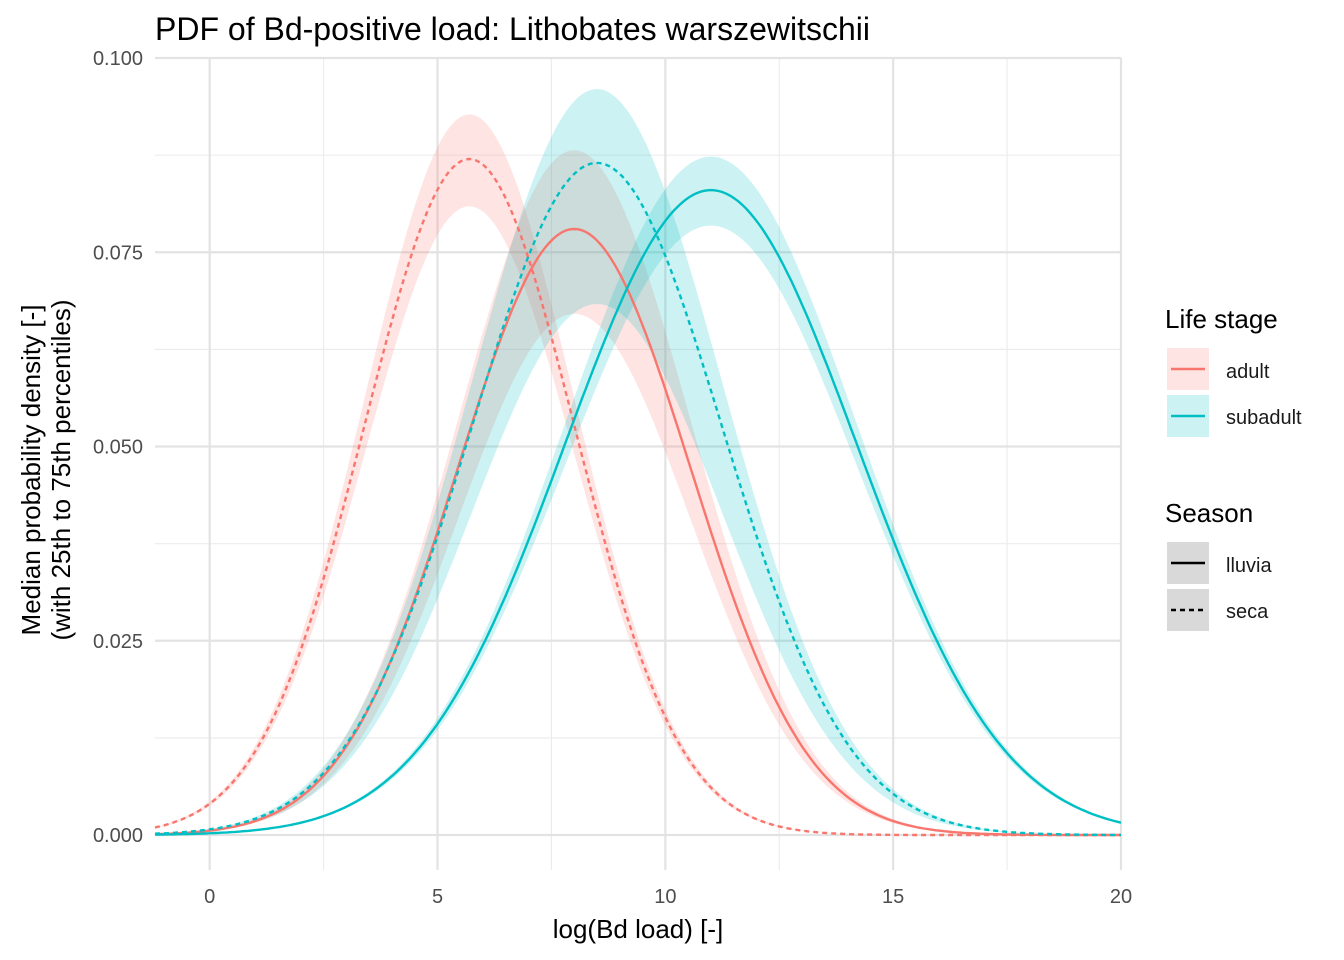 This screenshot has height=960, width=1344. Describe the element at coordinates (1218, 610) in the screenshot. I see `legend-item-seca: seca` at that location.